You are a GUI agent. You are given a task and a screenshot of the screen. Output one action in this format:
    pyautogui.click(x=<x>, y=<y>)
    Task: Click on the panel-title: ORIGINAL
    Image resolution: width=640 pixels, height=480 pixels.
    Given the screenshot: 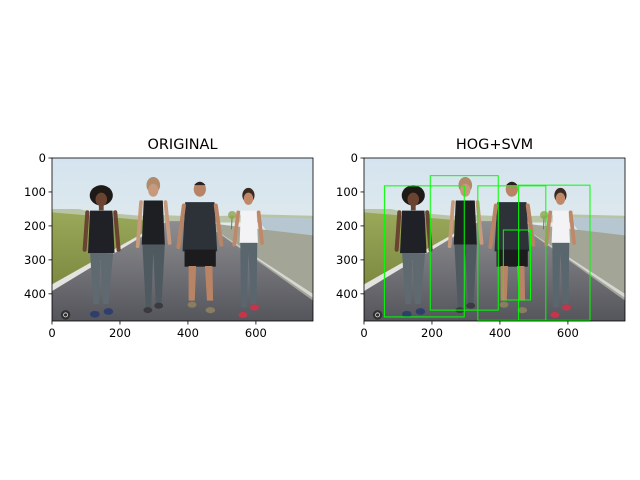 What is the action you would take?
    pyautogui.click(x=182, y=145)
    